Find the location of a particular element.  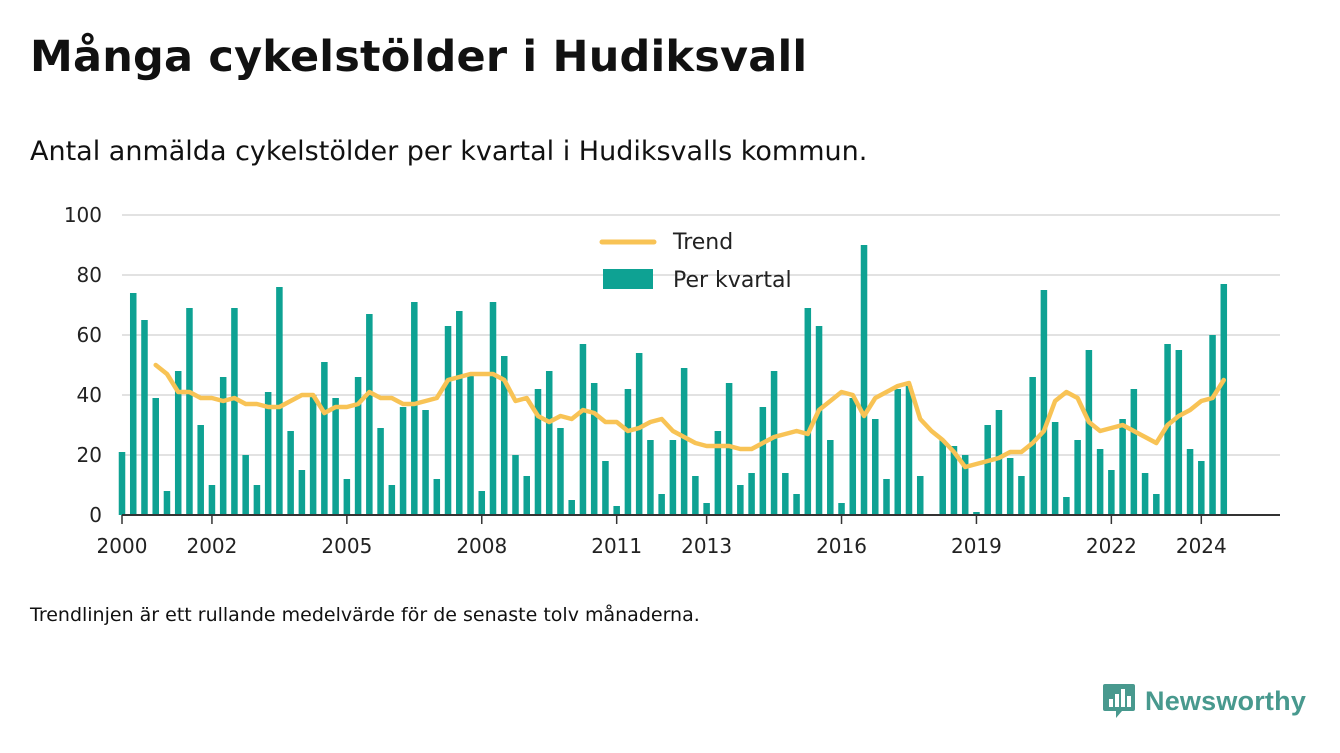

legend-bar-label: Per kvartal is located at coordinates (732, 280).